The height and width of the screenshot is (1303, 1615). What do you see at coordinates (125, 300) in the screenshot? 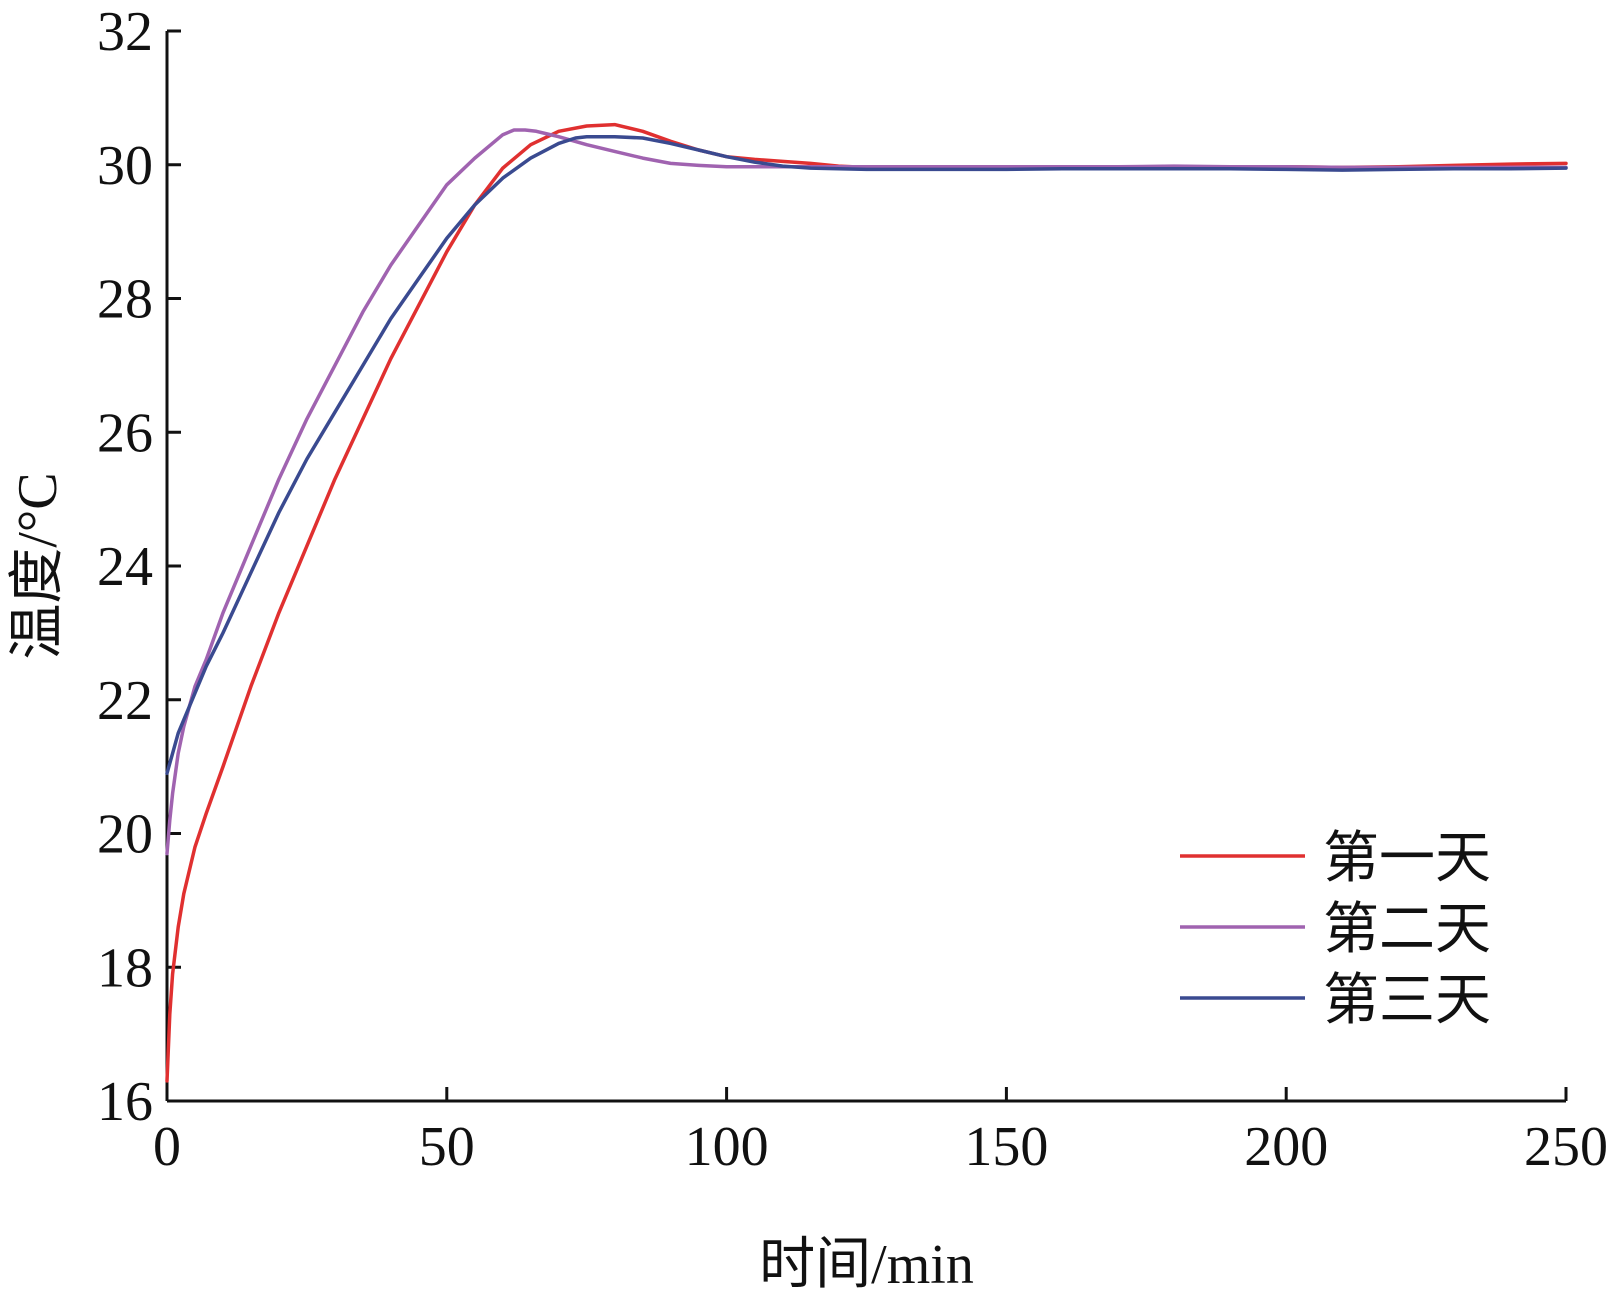
I see `y-tick-label: 28` at bounding box center [125, 300].